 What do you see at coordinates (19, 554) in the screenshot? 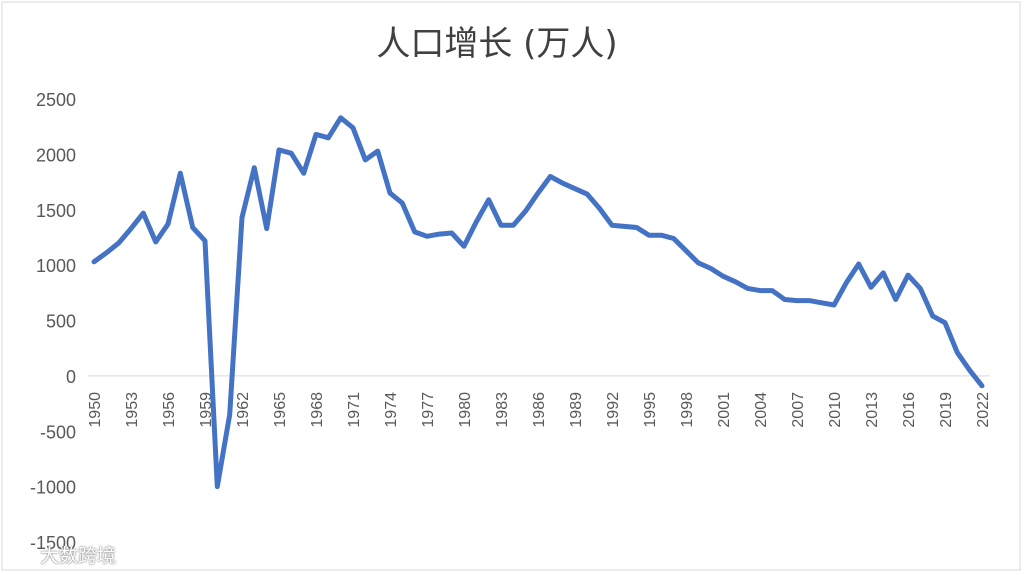
I see `watermark-logo-icon` at bounding box center [19, 554].